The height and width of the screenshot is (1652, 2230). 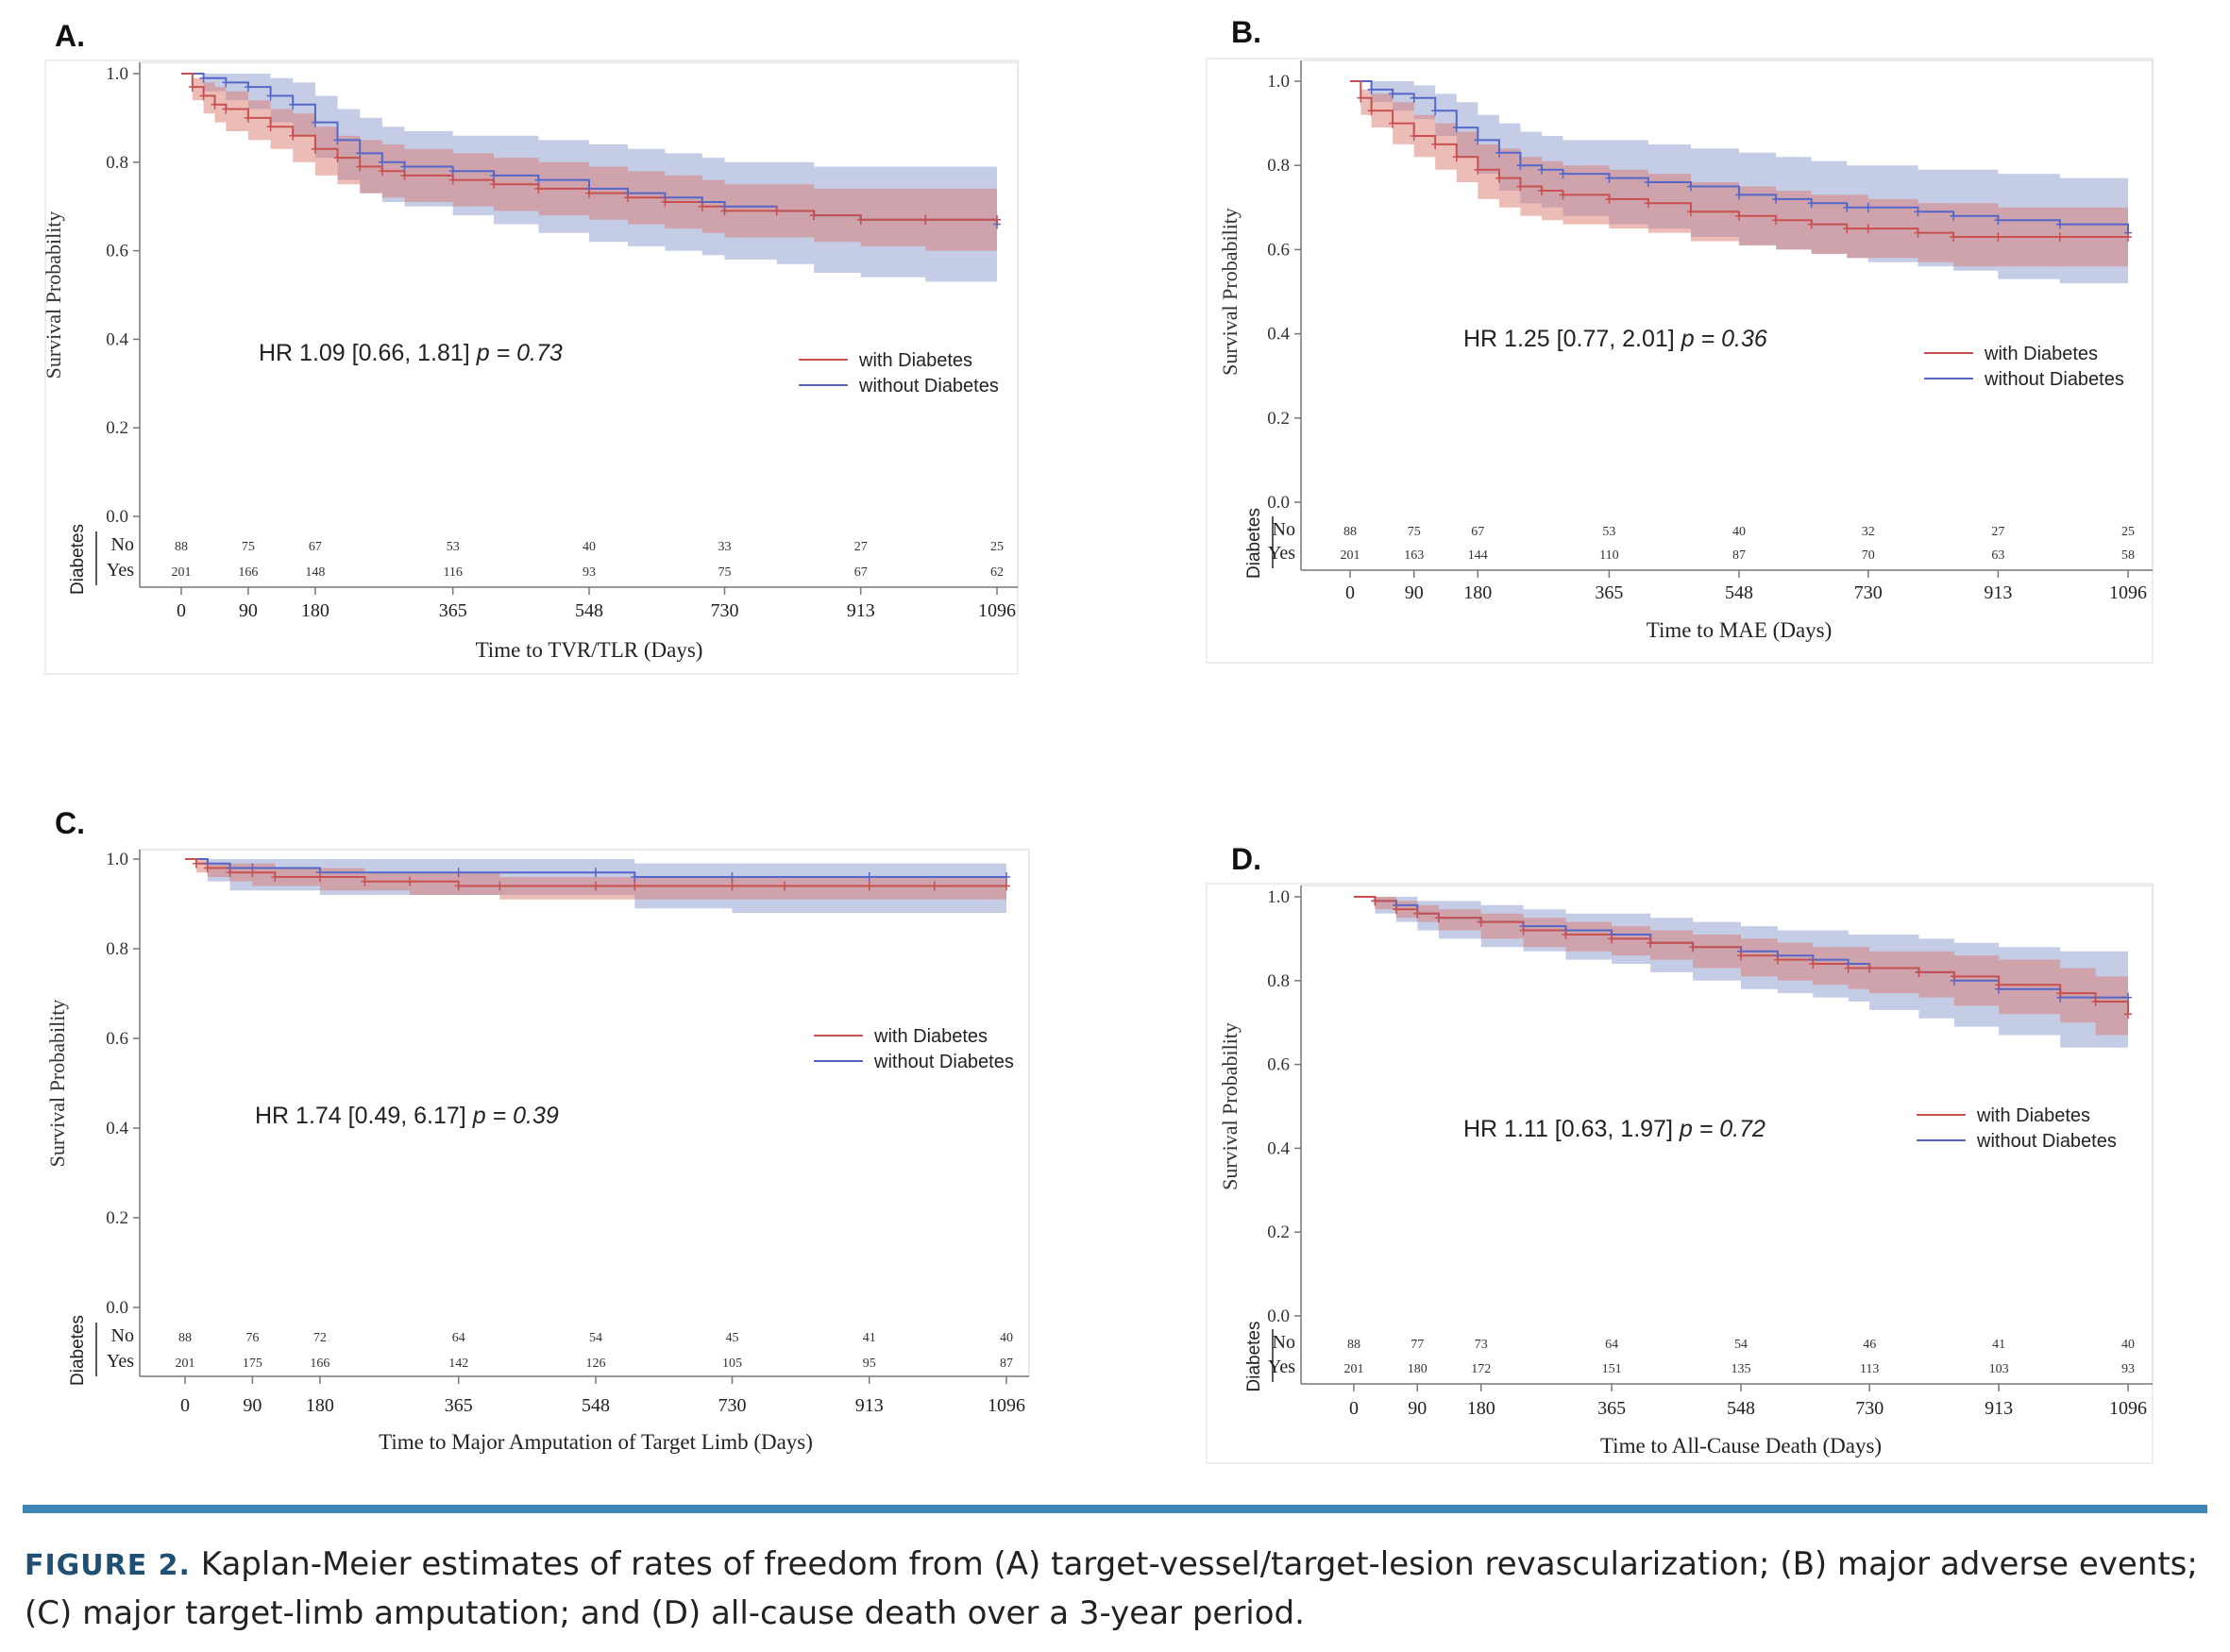 What do you see at coordinates (1353, 1345) in the screenshot?
I see `risk-count-no: 88` at bounding box center [1353, 1345].